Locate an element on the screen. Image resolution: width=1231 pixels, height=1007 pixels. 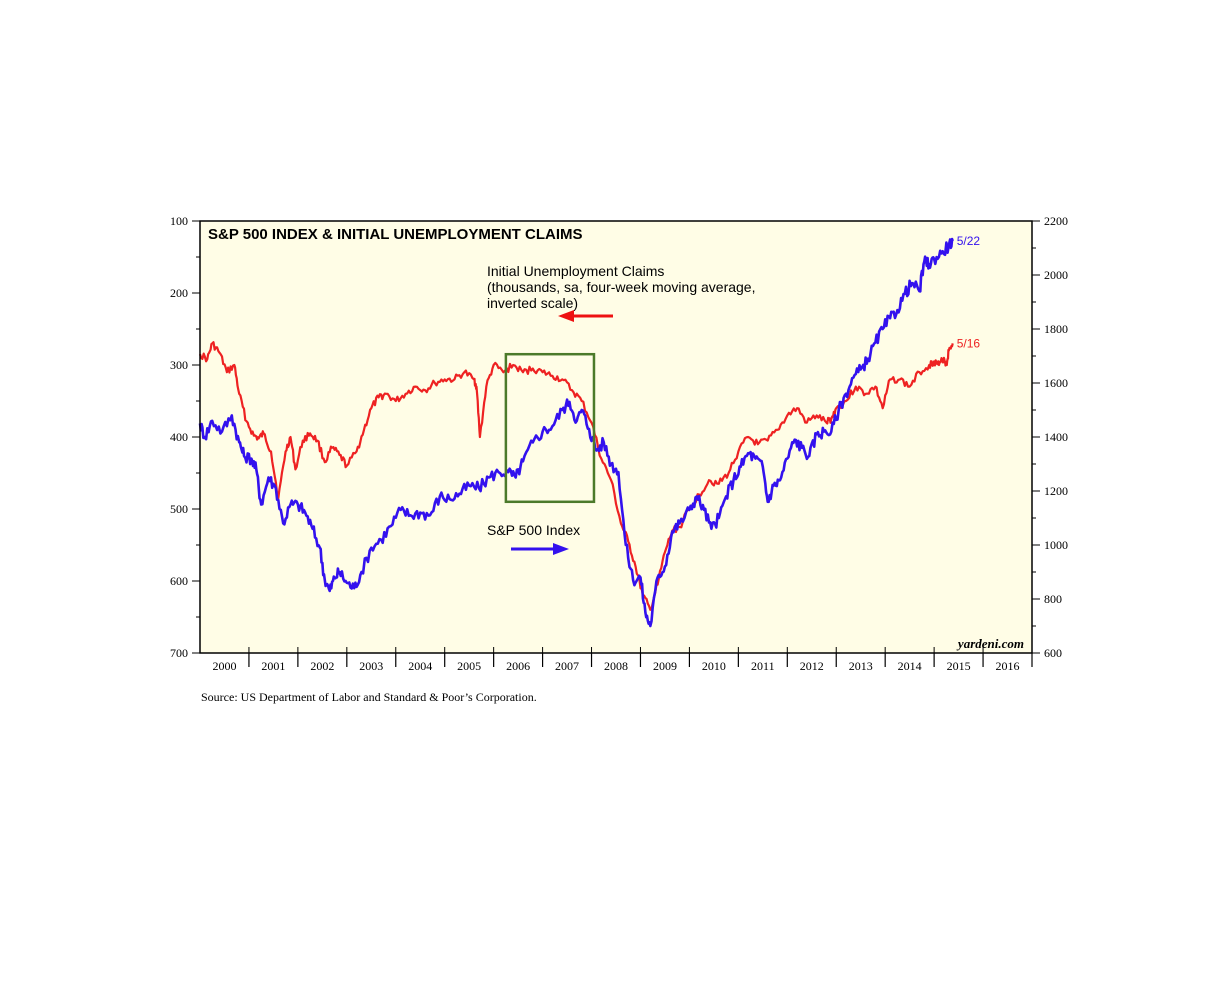
right-tick-label: 1800 is located at coordinates (1056, 329).